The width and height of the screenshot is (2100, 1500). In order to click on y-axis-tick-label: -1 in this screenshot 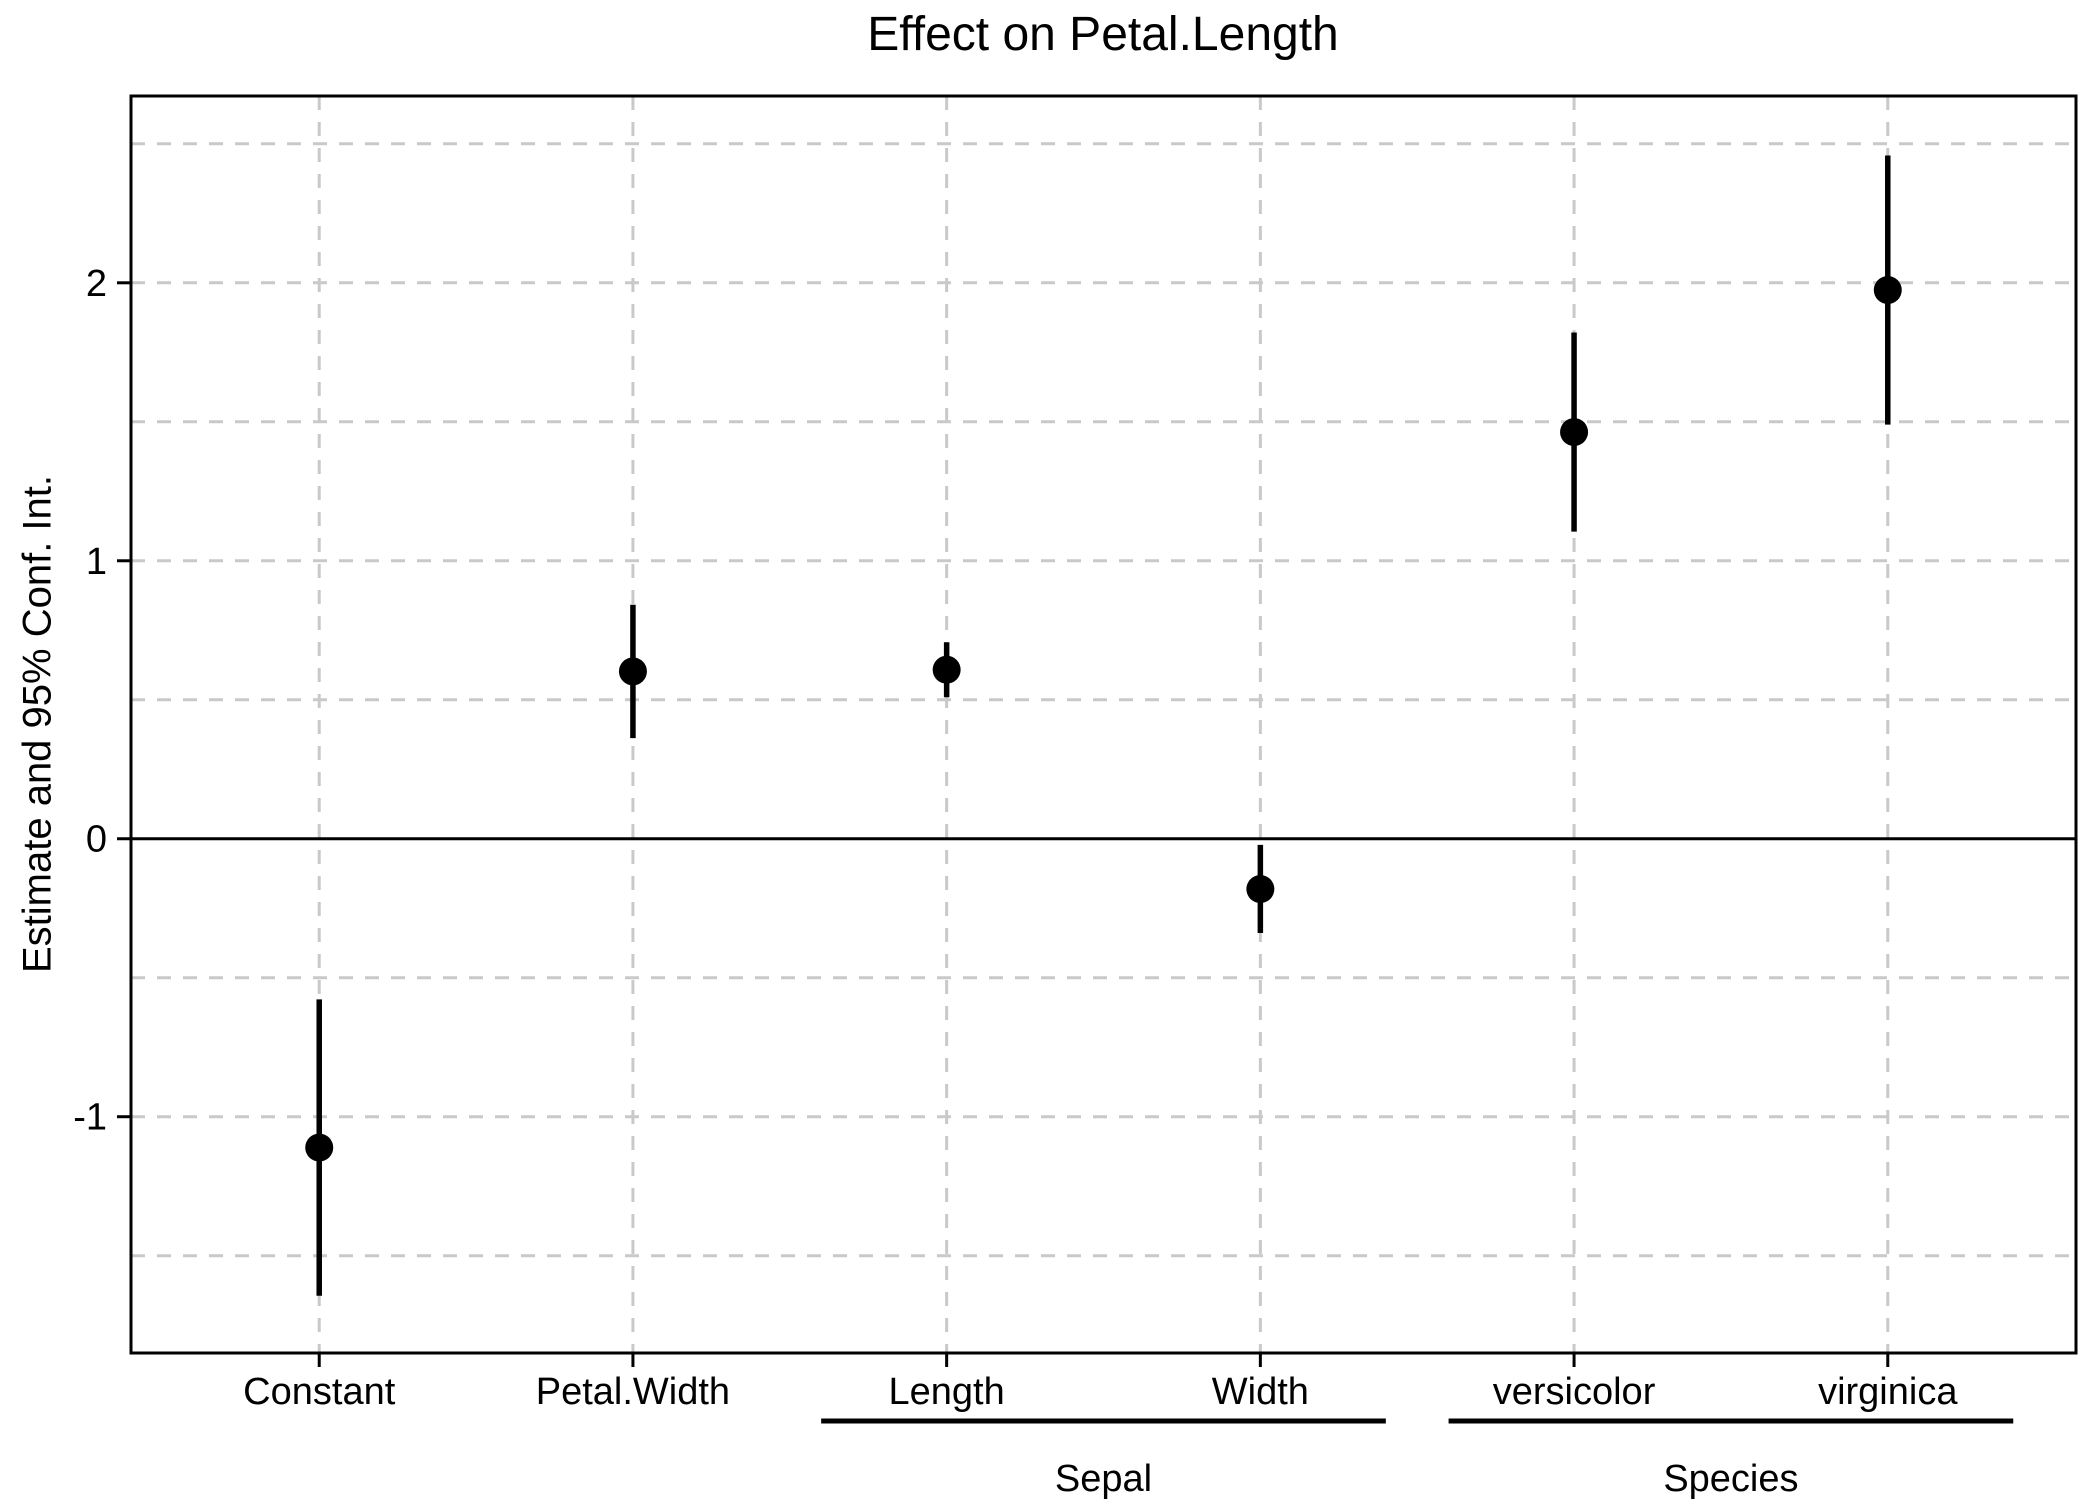, I will do `click(90, 1118)`.